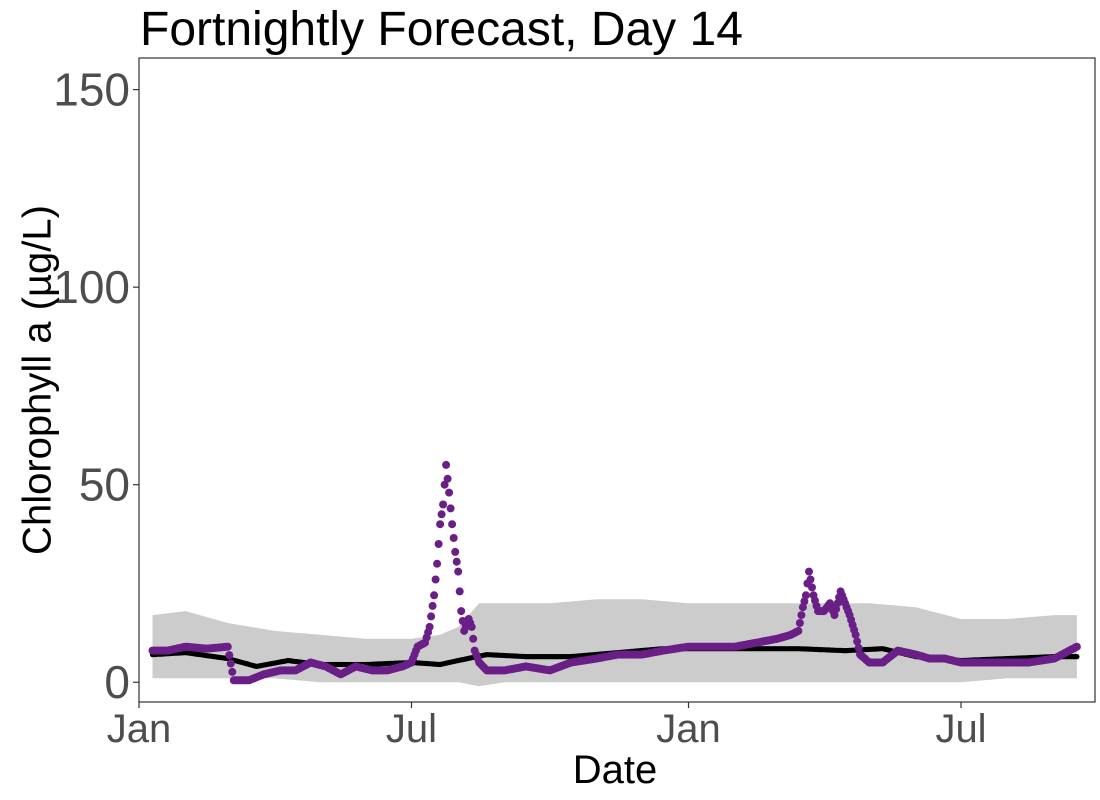 The height and width of the screenshot is (800, 1100). Describe the element at coordinates (615, 770) in the screenshot. I see `x-axis-title: Date` at that location.